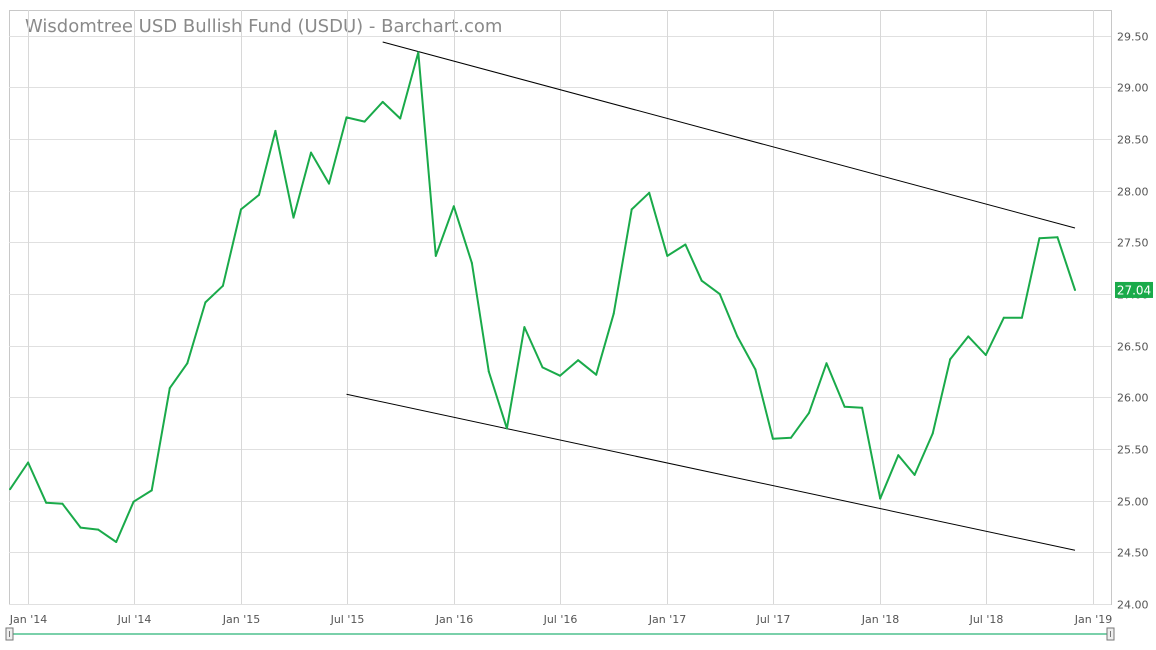 The height and width of the screenshot is (650, 1156). I want to click on last-value-marker: 27.04, so click(1134, 289).